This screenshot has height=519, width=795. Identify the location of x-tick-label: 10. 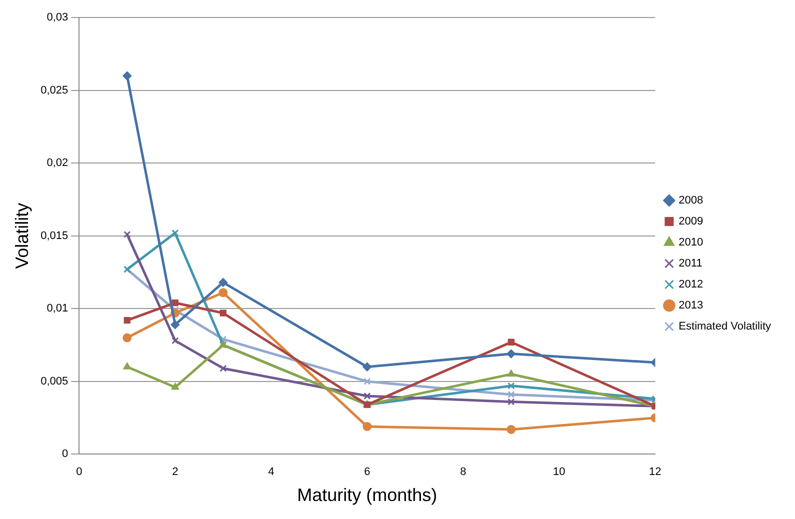
(559, 472).